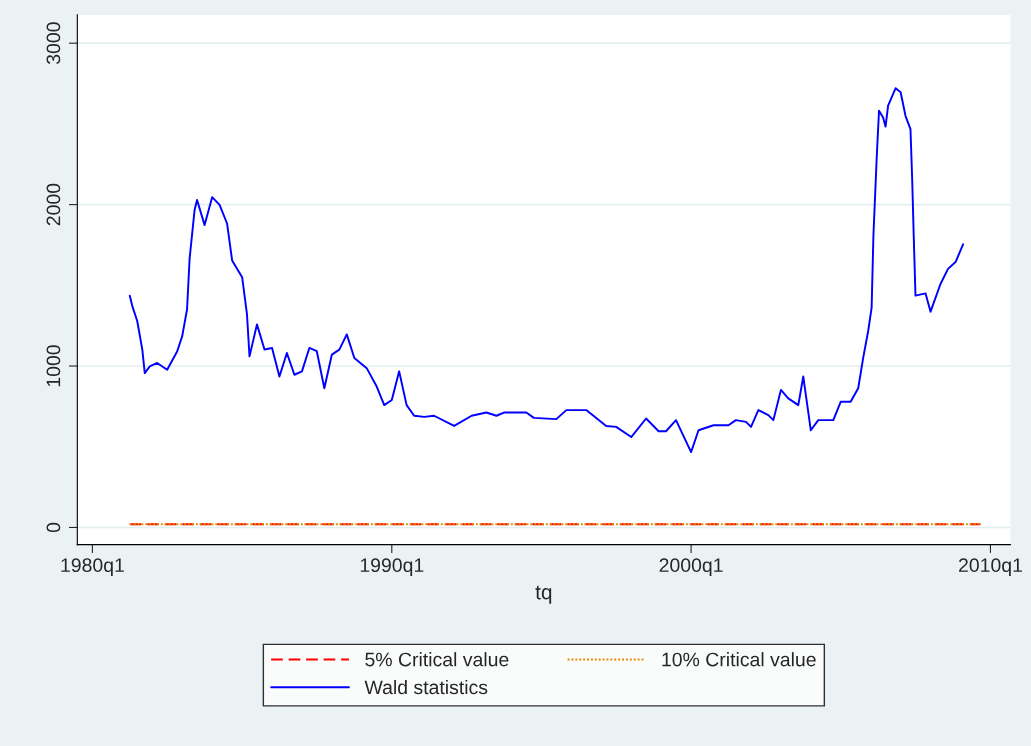 This screenshot has width=1031, height=746. I want to click on x-tick-label: 2000q1, so click(691, 567).